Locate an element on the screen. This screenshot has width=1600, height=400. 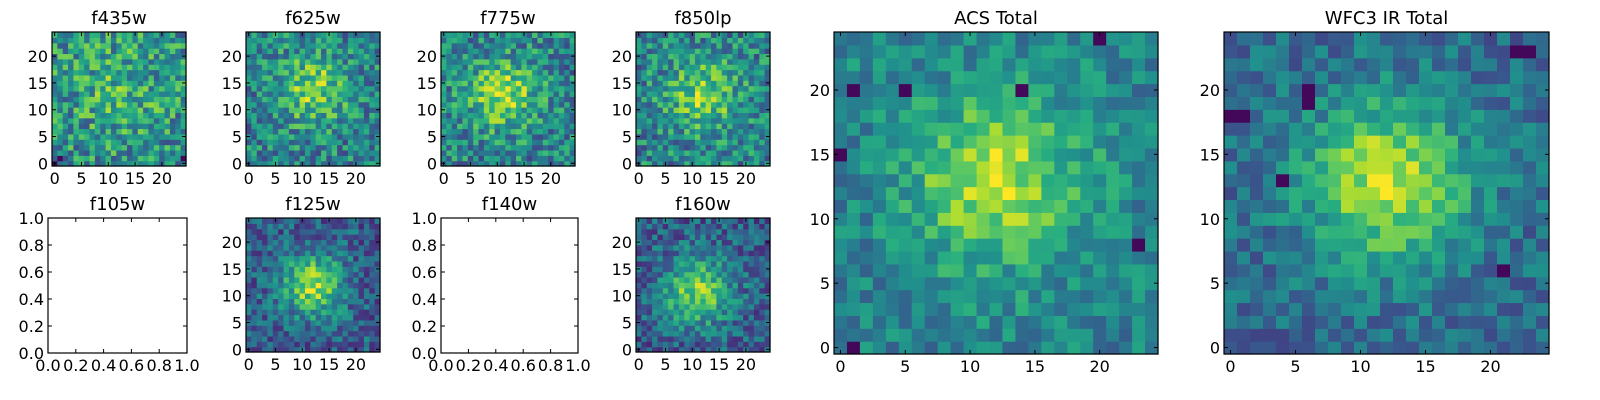
x-tick-label: 0.0 is located at coordinates (440, 365).